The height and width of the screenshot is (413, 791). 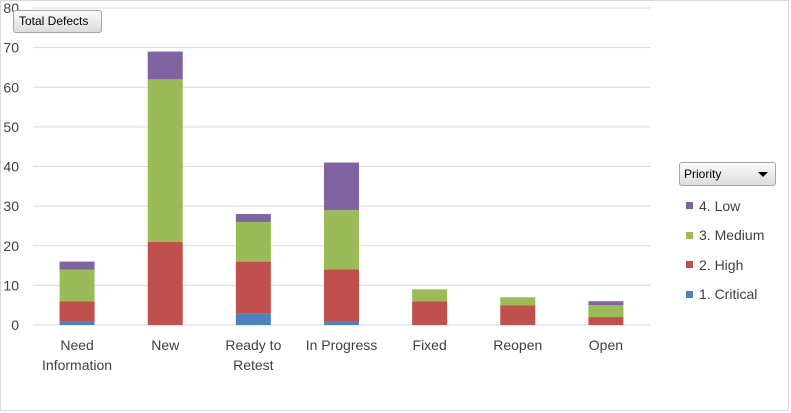 What do you see at coordinates (721, 264) in the screenshot?
I see `legend-label: 2. High` at bounding box center [721, 264].